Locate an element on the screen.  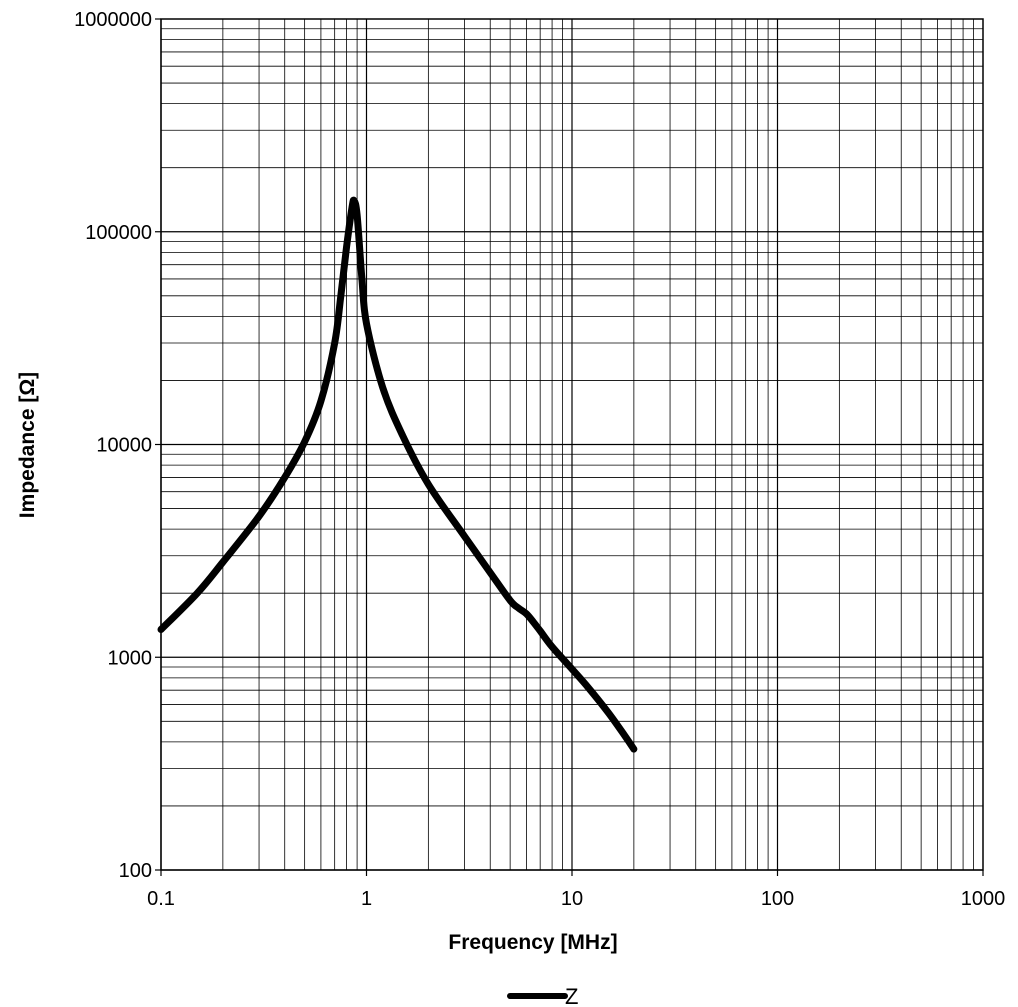
x-tick-label: 100 is located at coordinates (777, 899).